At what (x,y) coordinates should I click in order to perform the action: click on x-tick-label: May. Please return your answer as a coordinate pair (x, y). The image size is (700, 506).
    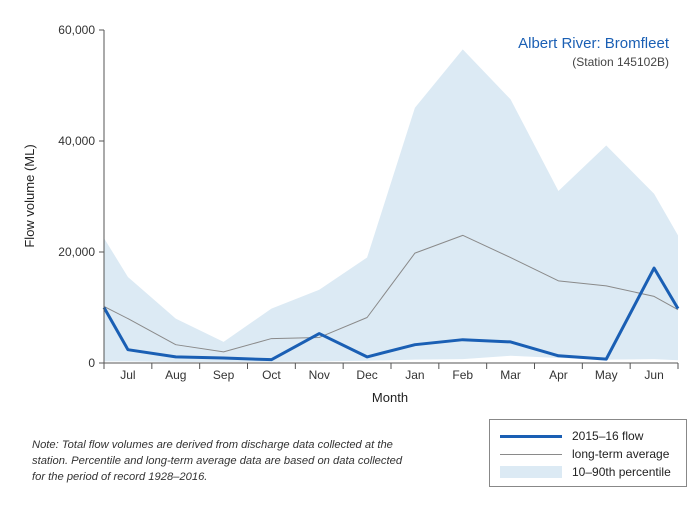
    Looking at the image, I should click on (606, 375).